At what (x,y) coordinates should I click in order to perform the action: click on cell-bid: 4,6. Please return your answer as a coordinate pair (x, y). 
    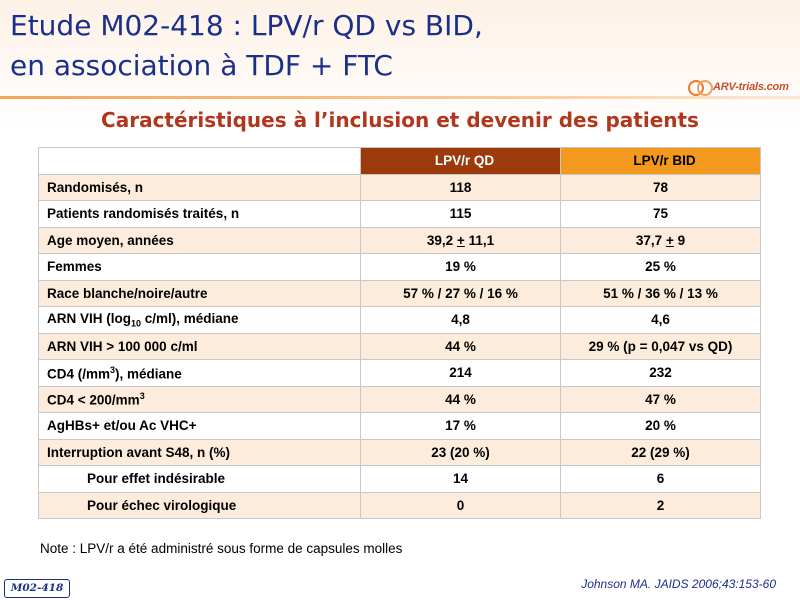
    Looking at the image, I should click on (660, 320).